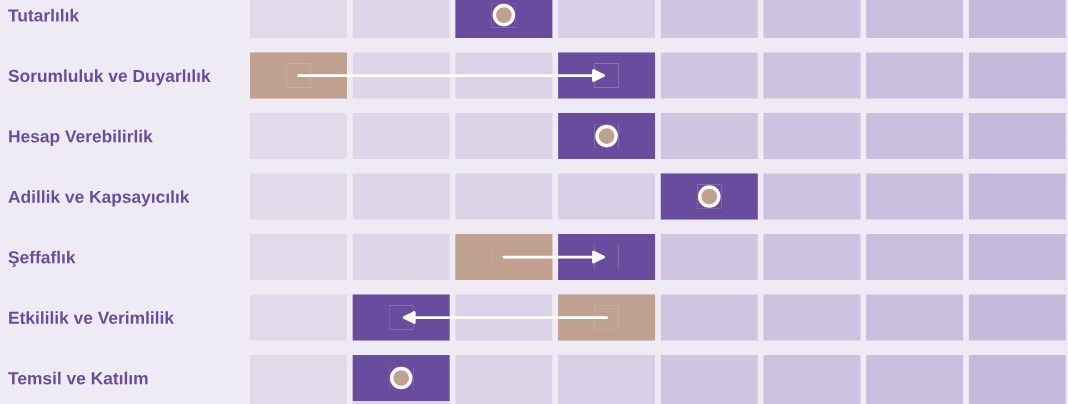 The width and height of the screenshot is (1068, 404). Describe the element at coordinates (81, 137) in the screenshot. I see `y-tick-label: Hesap Verebilirlik` at that location.